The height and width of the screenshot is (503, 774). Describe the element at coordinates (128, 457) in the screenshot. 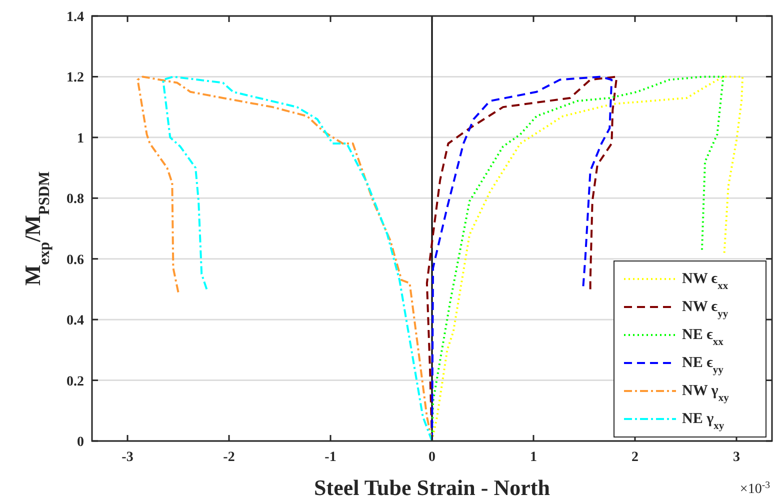

I see `x-tick-label: -3` at that location.